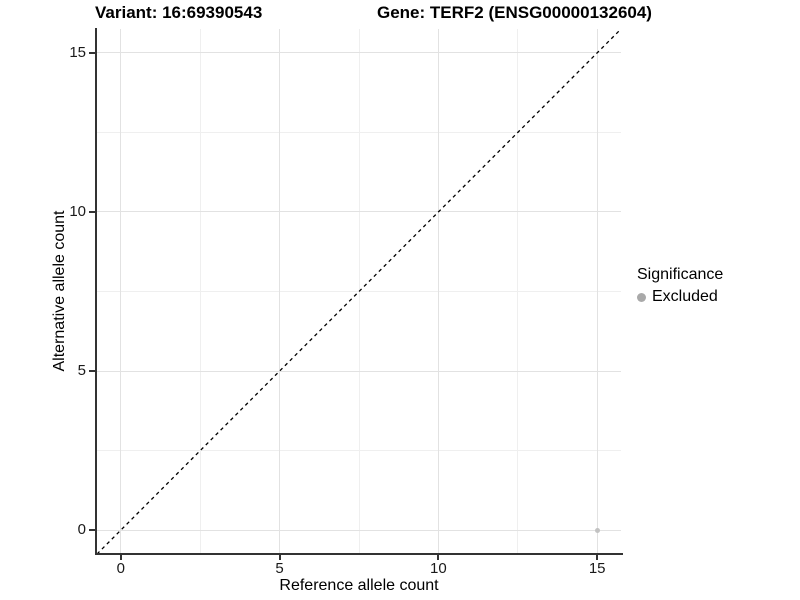 Image resolution: width=800 pixels, height=600 pixels. Describe the element at coordinates (96, 291) in the screenshot. I see `y-axis-line` at that location.